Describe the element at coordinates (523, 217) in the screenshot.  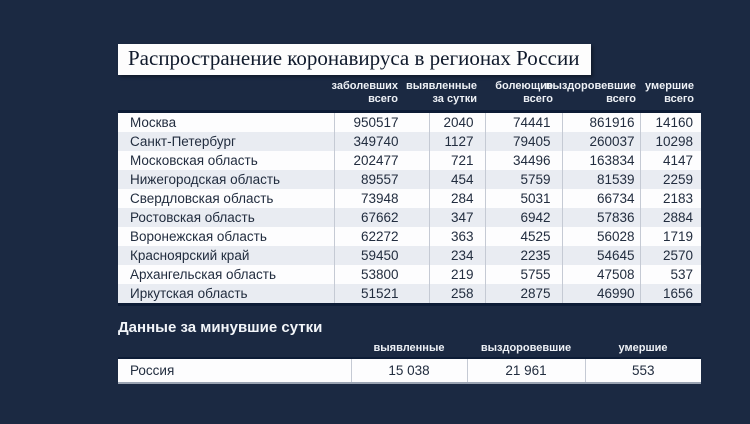
I see `sick-total-cell: 6942` at that location.